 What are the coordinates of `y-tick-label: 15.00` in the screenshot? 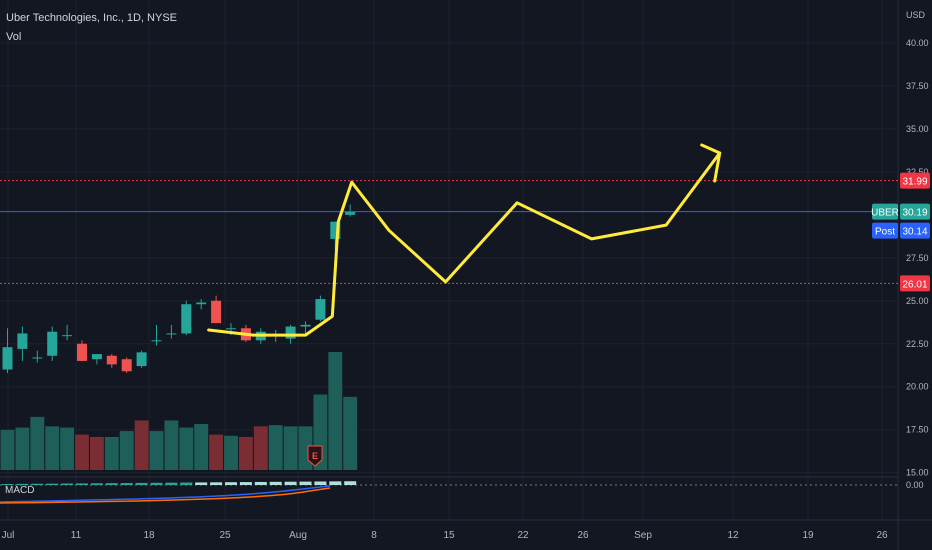 It's located at (917, 473).